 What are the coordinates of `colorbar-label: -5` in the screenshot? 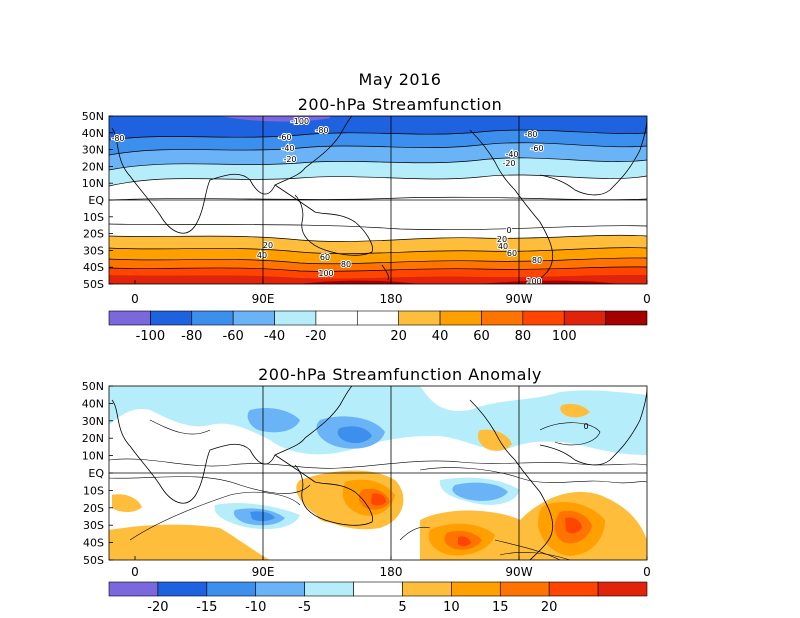 It's located at (304, 607).